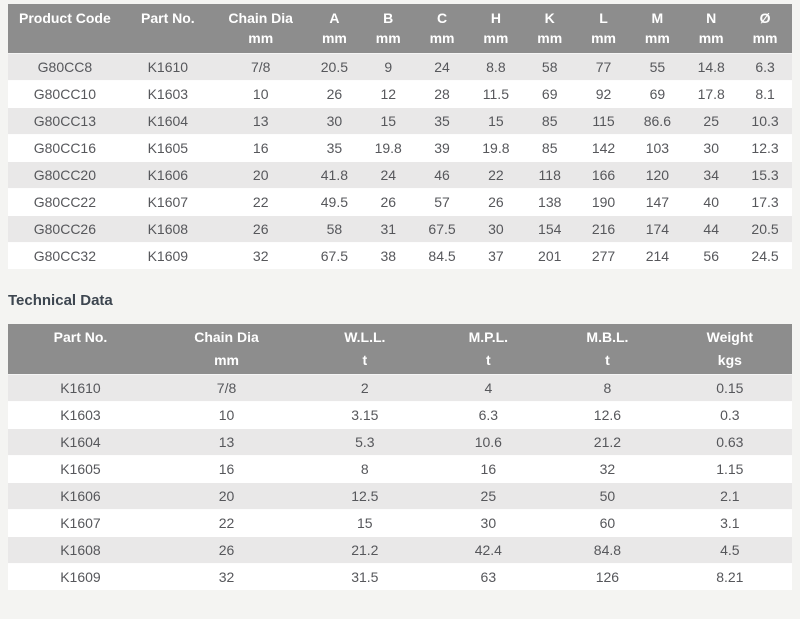 This screenshot has width=800, height=619. I want to click on table-row: K1608 26 21.2 42.4 84.8 4.5, so click(400, 550).